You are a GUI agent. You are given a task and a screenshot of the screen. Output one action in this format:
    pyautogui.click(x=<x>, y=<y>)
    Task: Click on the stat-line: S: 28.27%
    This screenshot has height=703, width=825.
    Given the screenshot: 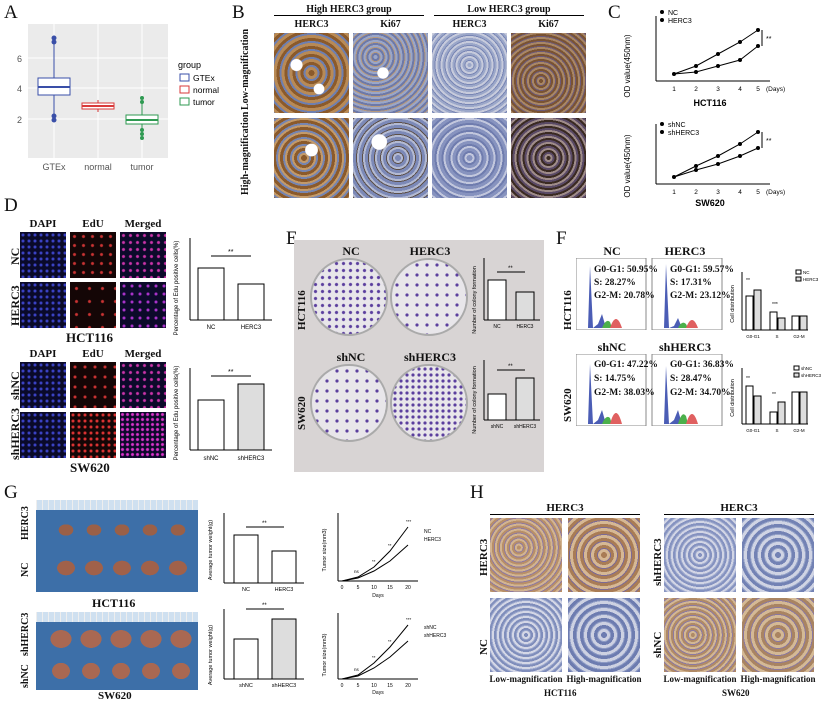 What is the action you would take?
    pyautogui.click(x=615, y=283)
    